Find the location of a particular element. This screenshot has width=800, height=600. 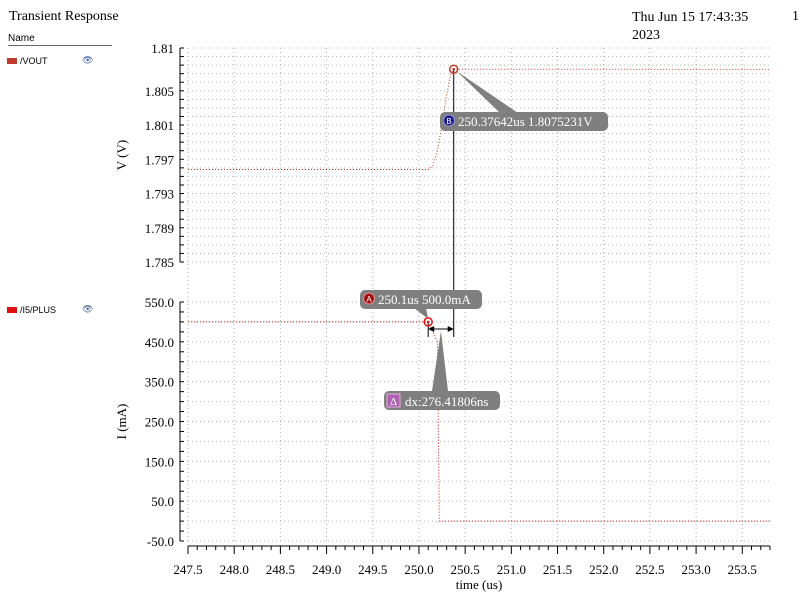

x-axis-title: time (us) is located at coordinates (479, 584).